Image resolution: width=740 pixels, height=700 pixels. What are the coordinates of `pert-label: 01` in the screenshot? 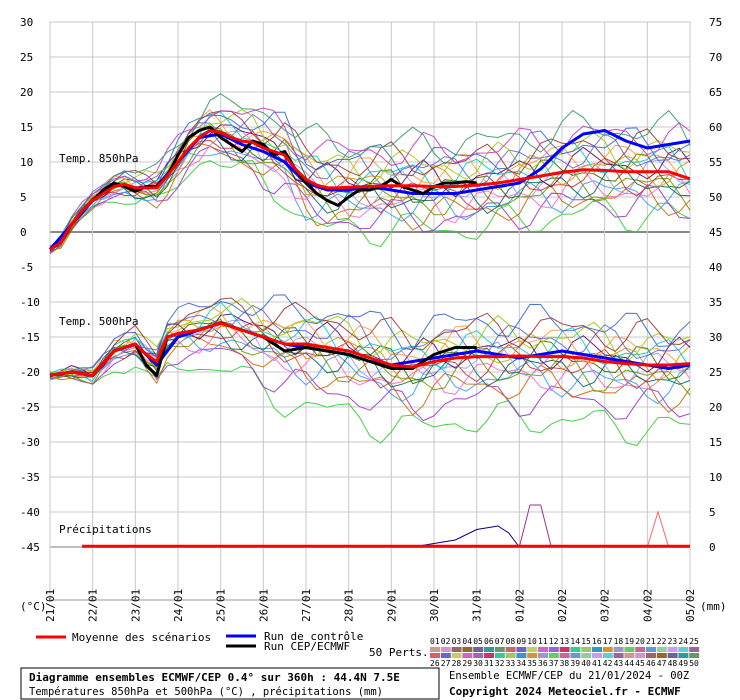 It's located at (435, 641).